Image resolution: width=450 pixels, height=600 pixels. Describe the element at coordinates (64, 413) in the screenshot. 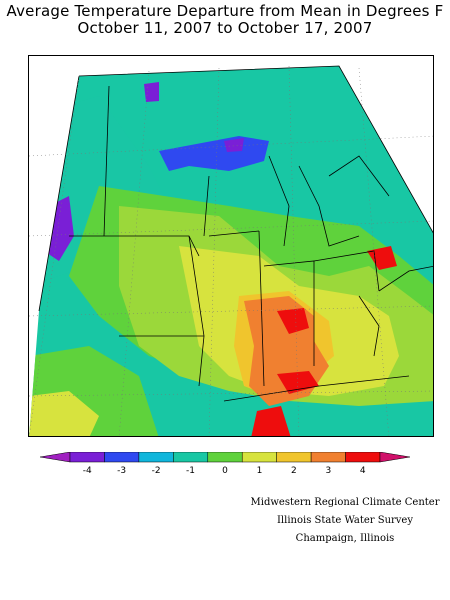

I see `southwest-yellow-zone` at that location.